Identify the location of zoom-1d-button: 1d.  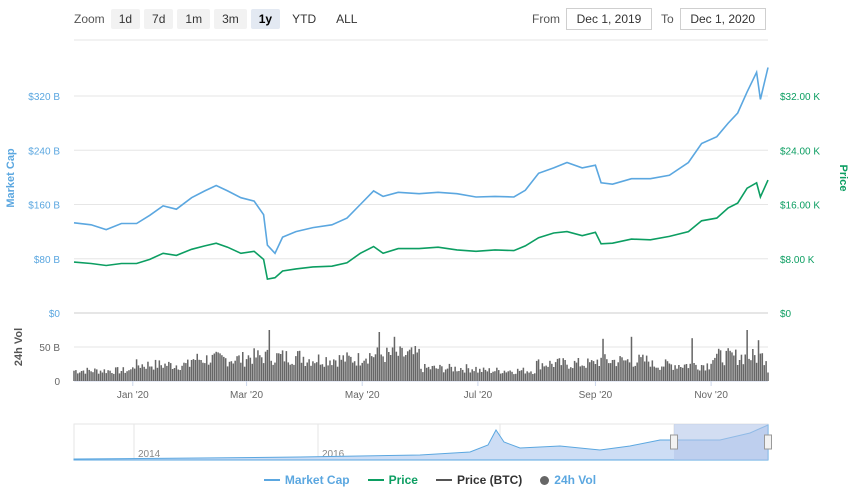
(125, 19).